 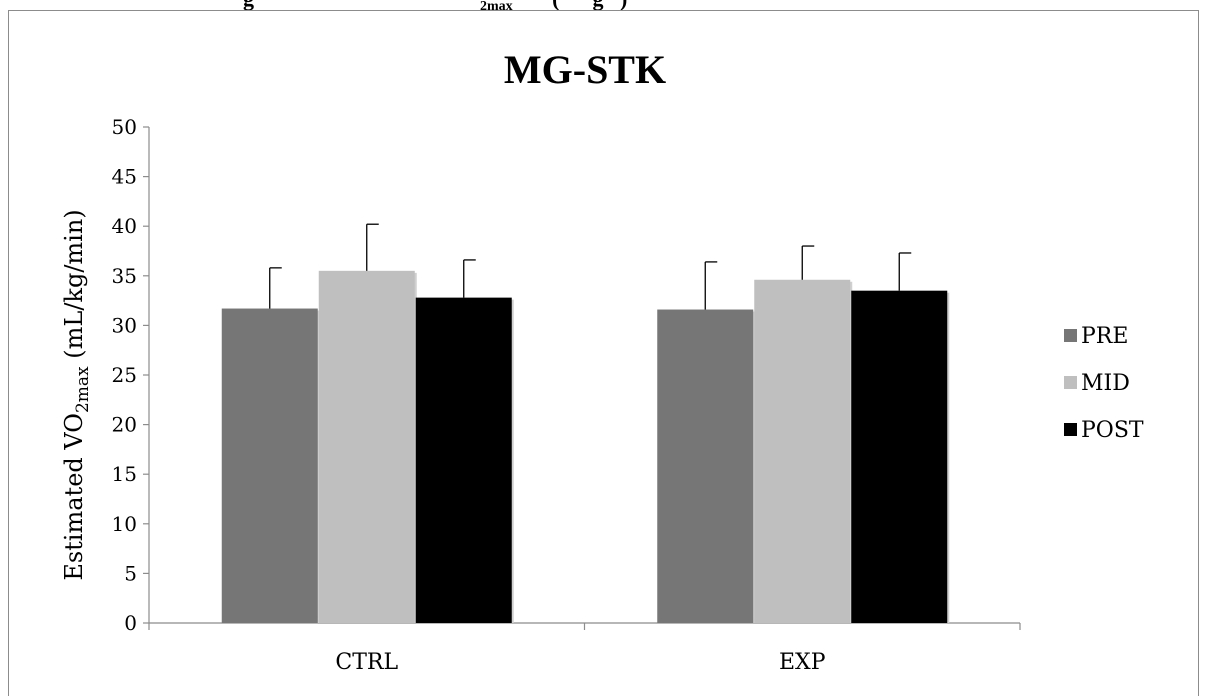 What do you see at coordinates (705, 466) in the screenshot?
I see `bar-pre-exp` at bounding box center [705, 466].